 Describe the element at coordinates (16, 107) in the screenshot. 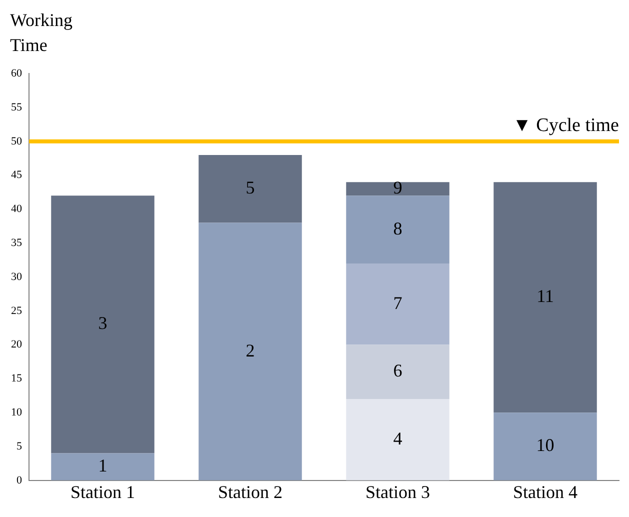

I see `y-tick-label: 55` at that location.